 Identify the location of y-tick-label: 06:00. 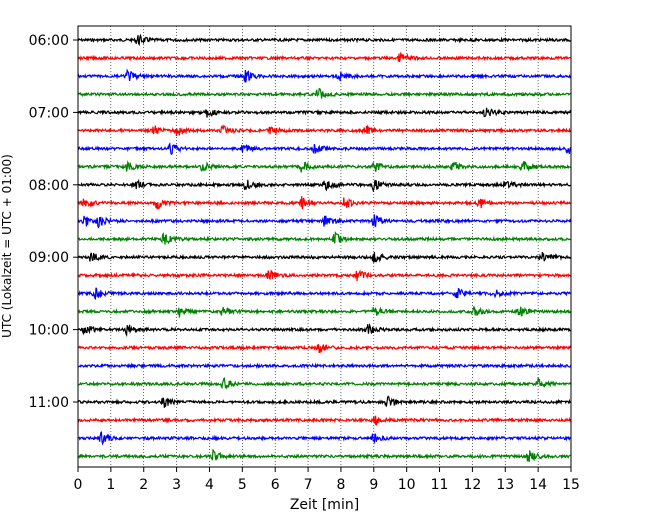
(49, 41).